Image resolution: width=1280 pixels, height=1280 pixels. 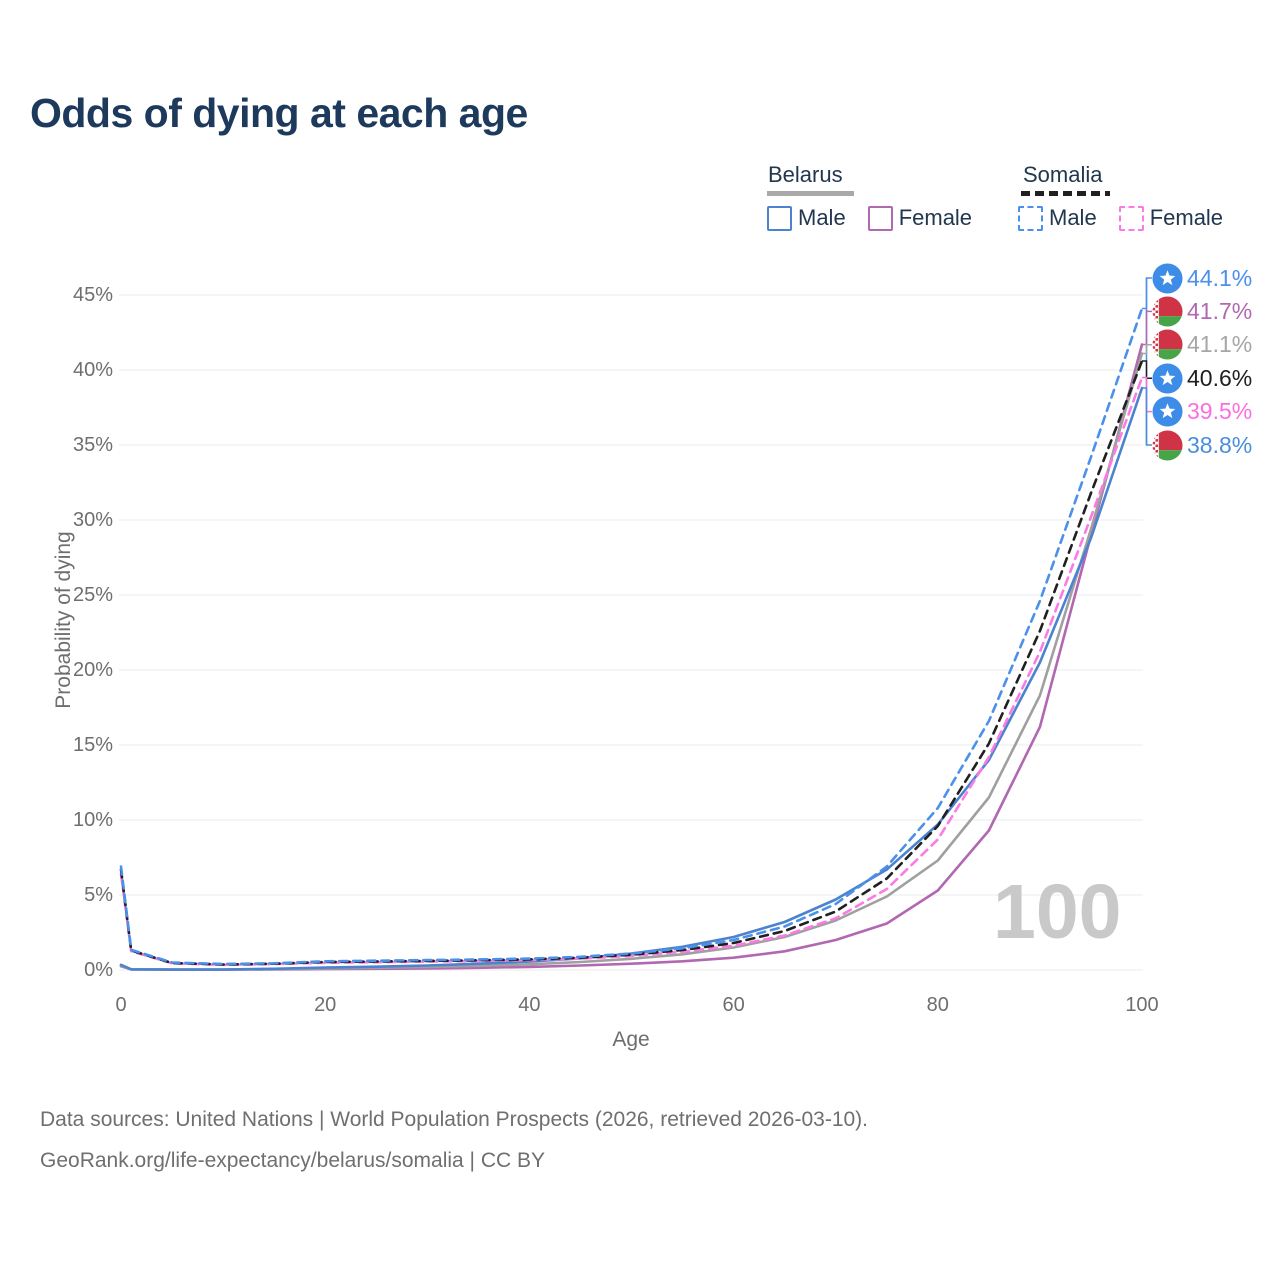 What do you see at coordinates (937, 1005) in the screenshot?
I see `x-tick-label: 80` at bounding box center [937, 1005].